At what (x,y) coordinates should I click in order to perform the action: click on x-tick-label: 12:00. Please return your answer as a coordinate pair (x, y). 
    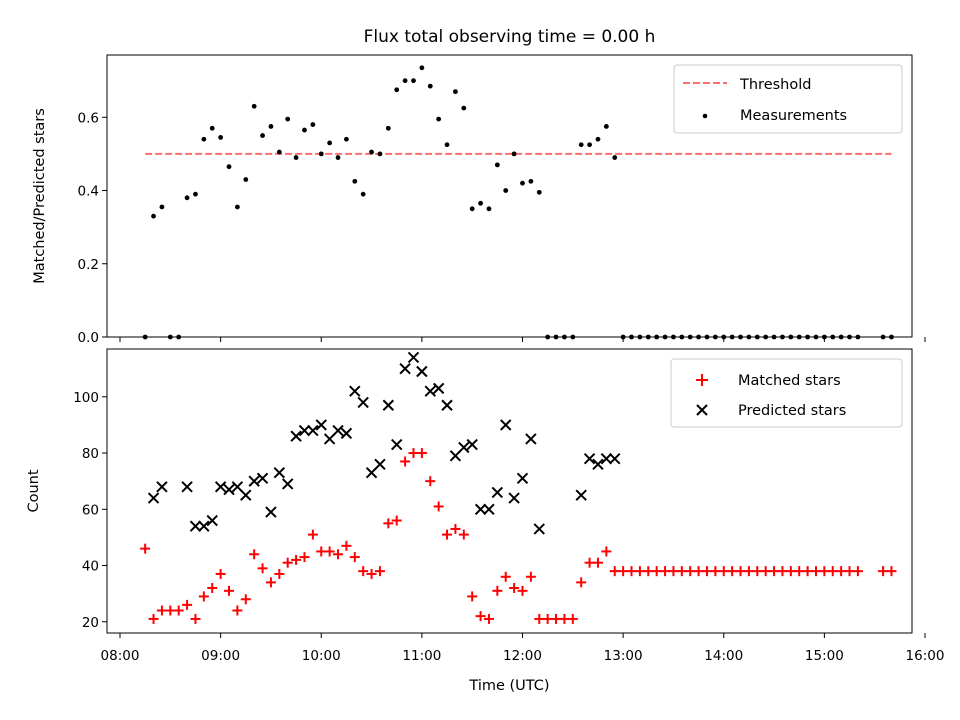
    Looking at the image, I should click on (522, 656).